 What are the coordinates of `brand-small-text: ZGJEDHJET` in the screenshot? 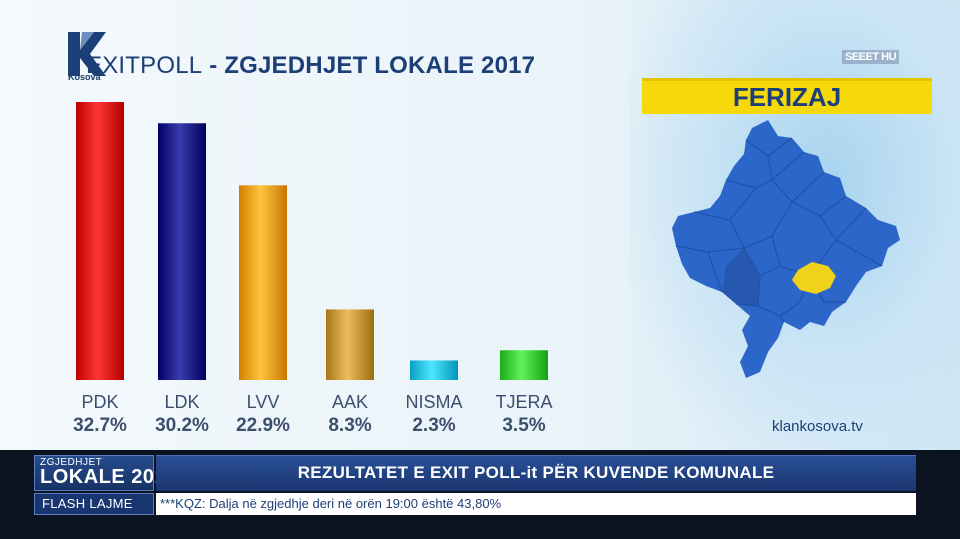 It's located at (71, 462).